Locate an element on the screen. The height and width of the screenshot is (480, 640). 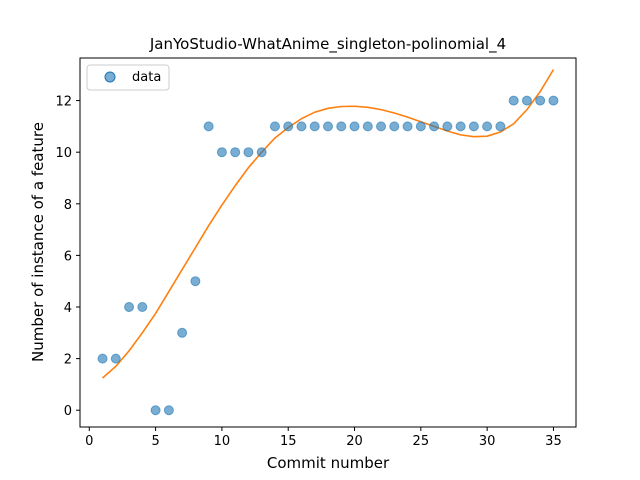
y-axis-ticks: 0 2 4 6 8 10 12 is located at coordinates (67, 257).